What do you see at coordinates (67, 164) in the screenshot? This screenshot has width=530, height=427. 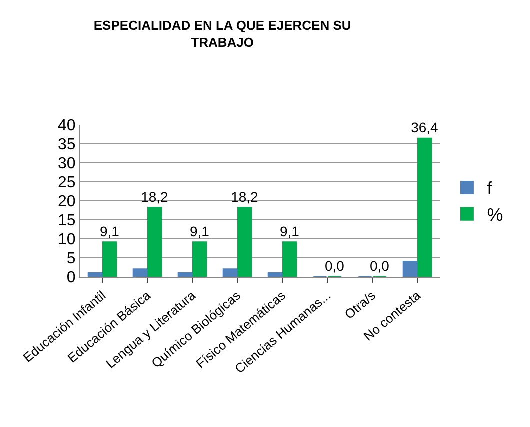 I see `y-tick-label: 30` at bounding box center [67, 164].